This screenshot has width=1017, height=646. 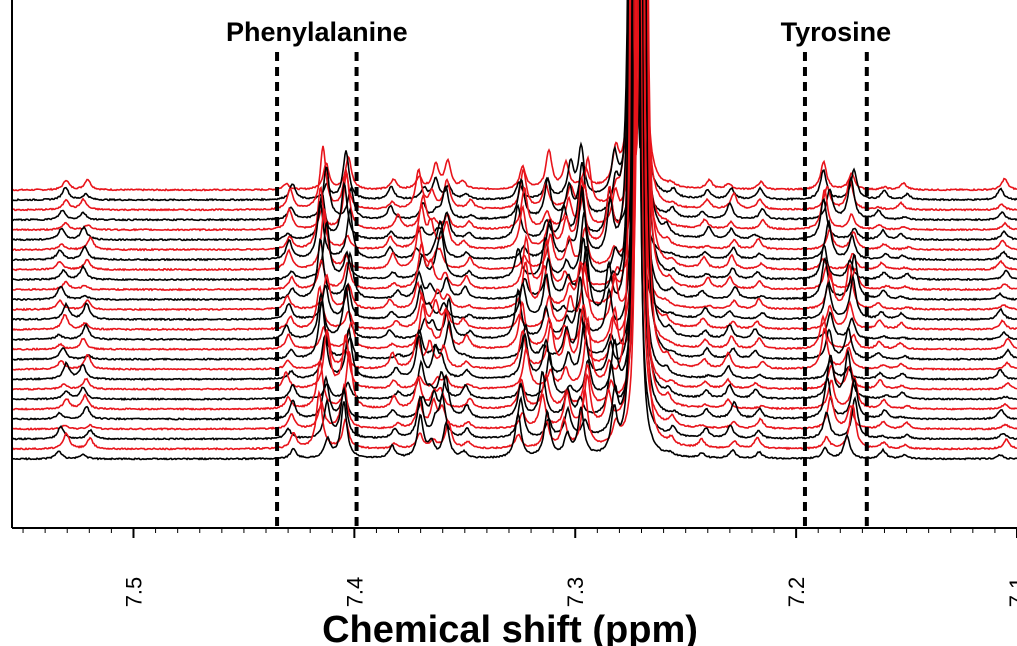 What do you see at coordinates (1011, 592) in the screenshot?
I see `x-tick-label: 7.1` at bounding box center [1011, 592].